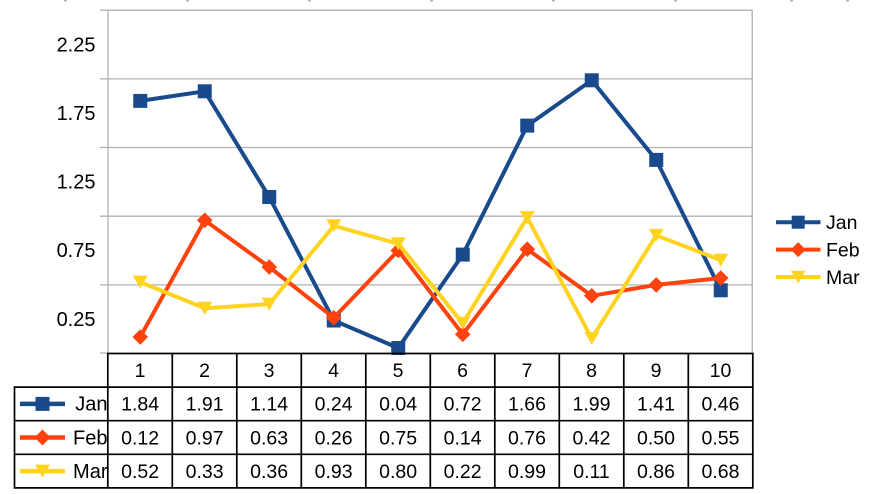  I want to click on svg-text: 0.68, so click(721, 472).